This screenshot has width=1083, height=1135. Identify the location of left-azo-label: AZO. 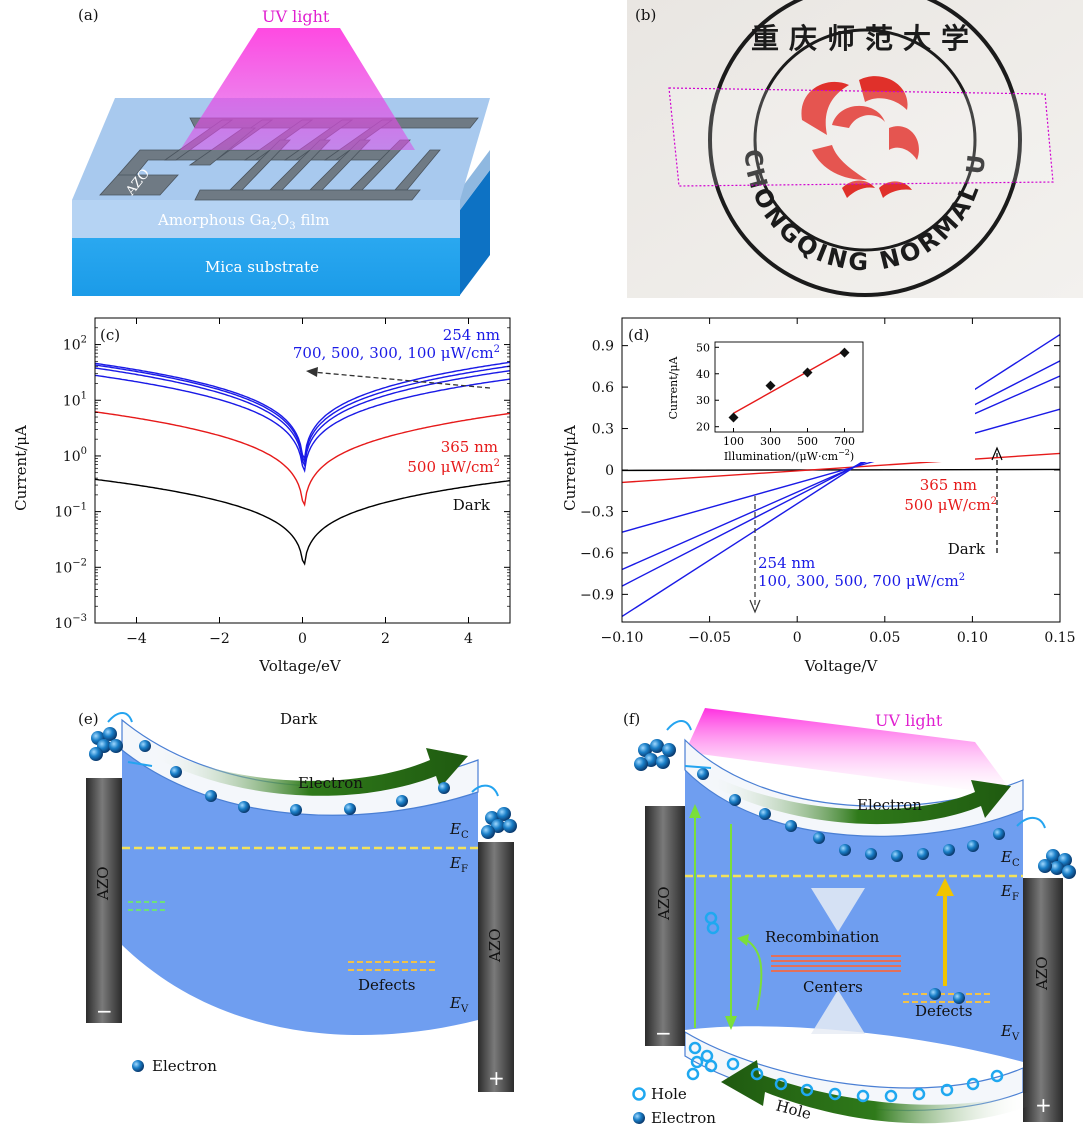
(664, 903).